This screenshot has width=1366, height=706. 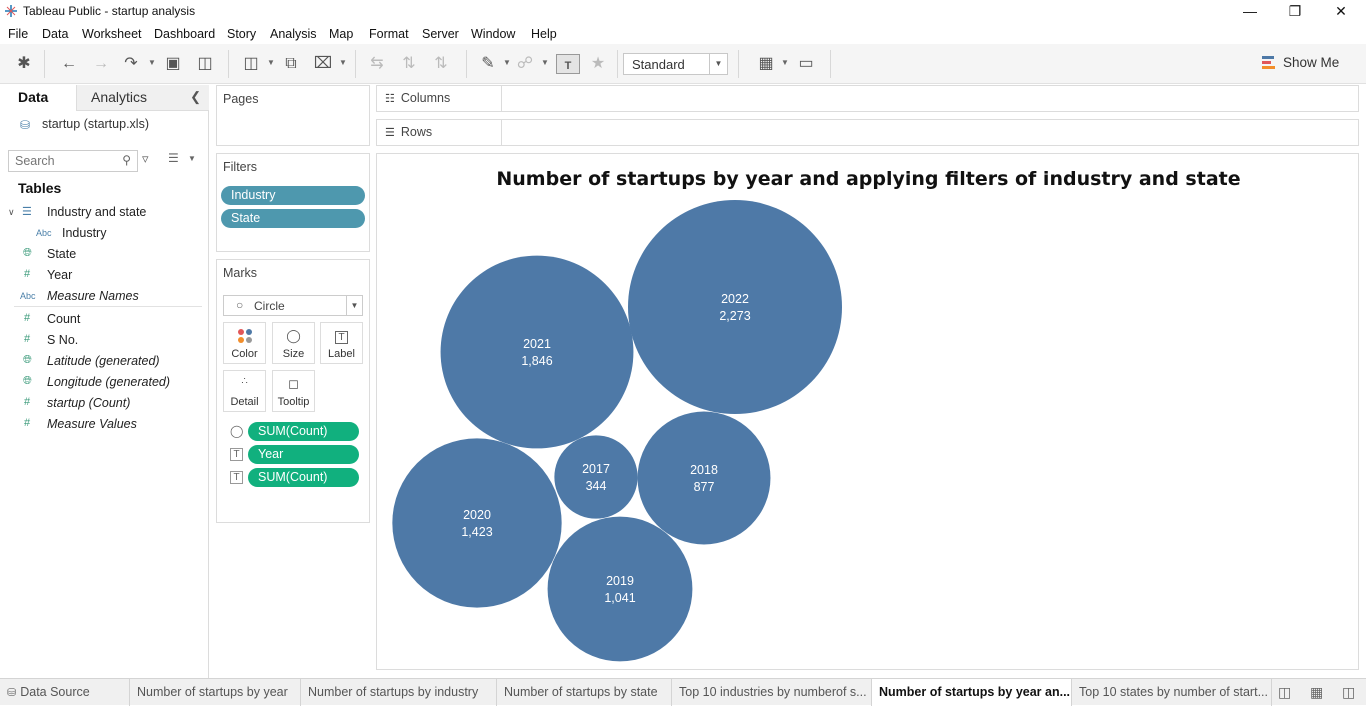 I want to click on size-label: Size, so click(x=293, y=354).